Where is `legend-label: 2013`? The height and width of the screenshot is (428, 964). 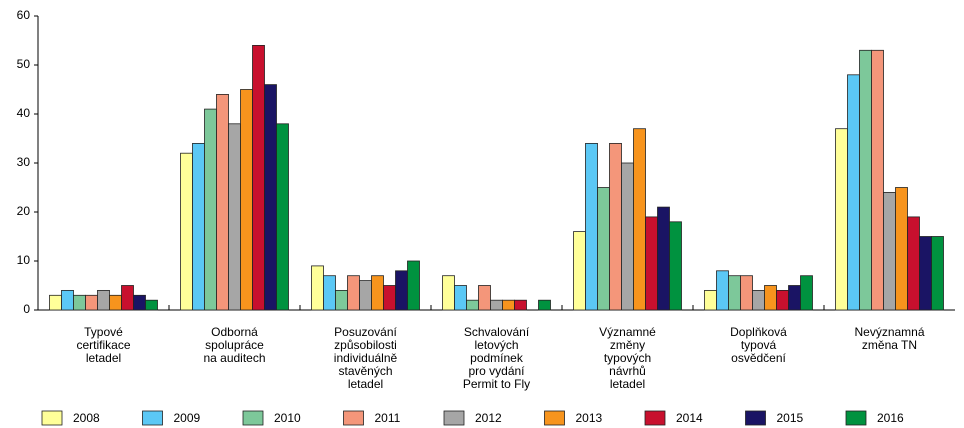
legend-label: 2013 is located at coordinates (589, 418).